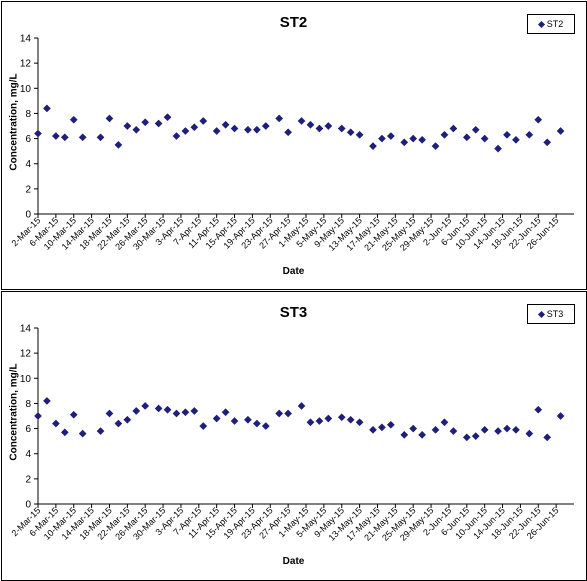  Describe the element at coordinates (293, 22) in the screenshot. I see `chart-title: ST2` at that location.